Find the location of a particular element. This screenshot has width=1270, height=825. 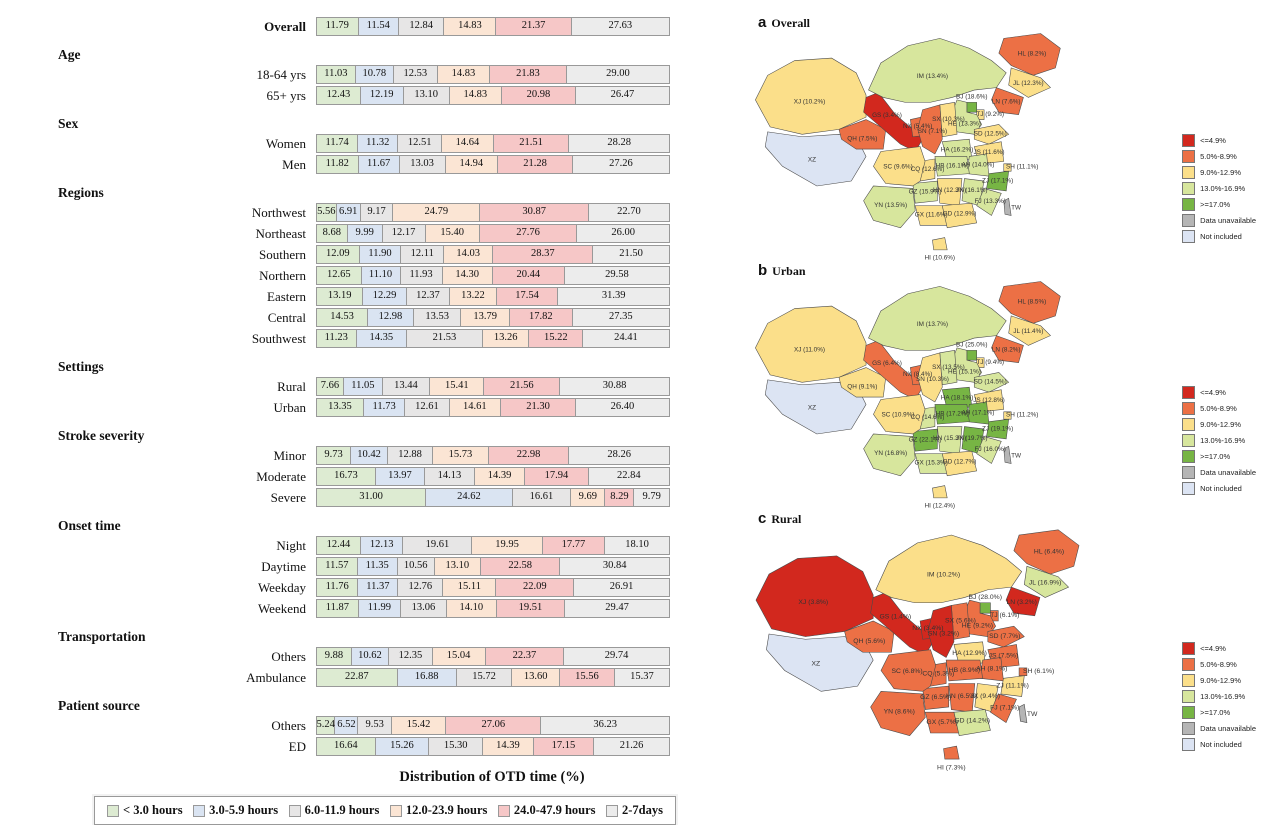

bar-segment: 11.99 is located at coordinates (379, 608).